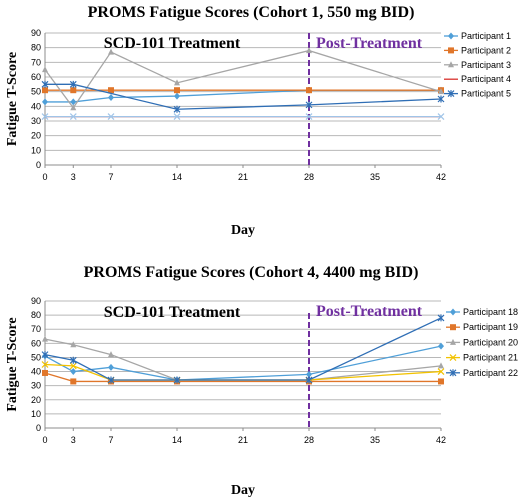  I want to click on legend-label: Participant 2, so click(486, 50).